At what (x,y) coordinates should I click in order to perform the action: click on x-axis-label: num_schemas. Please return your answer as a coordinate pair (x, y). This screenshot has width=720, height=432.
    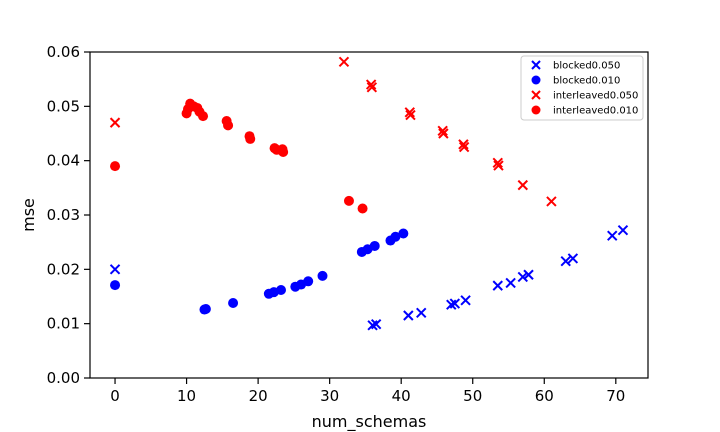
    Looking at the image, I should click on (369, 422).